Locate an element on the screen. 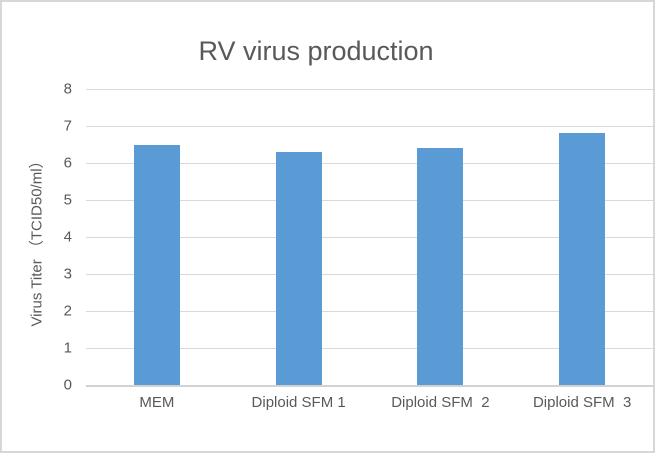 This screenshot has width=655, height=453. y-tick-label-2: 2 is located at coordinates (67, 311).